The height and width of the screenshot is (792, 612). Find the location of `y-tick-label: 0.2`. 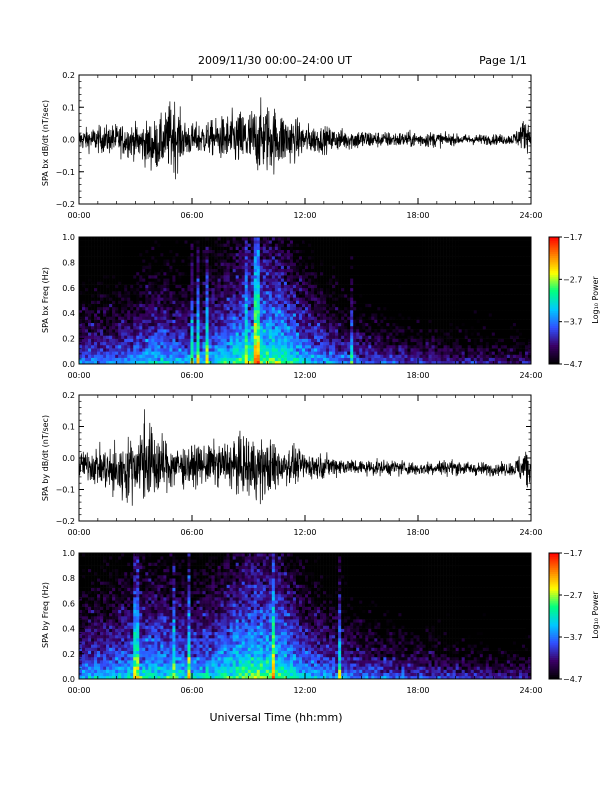

y-tick-label: 0.2 is located at coordinates (68, 75).